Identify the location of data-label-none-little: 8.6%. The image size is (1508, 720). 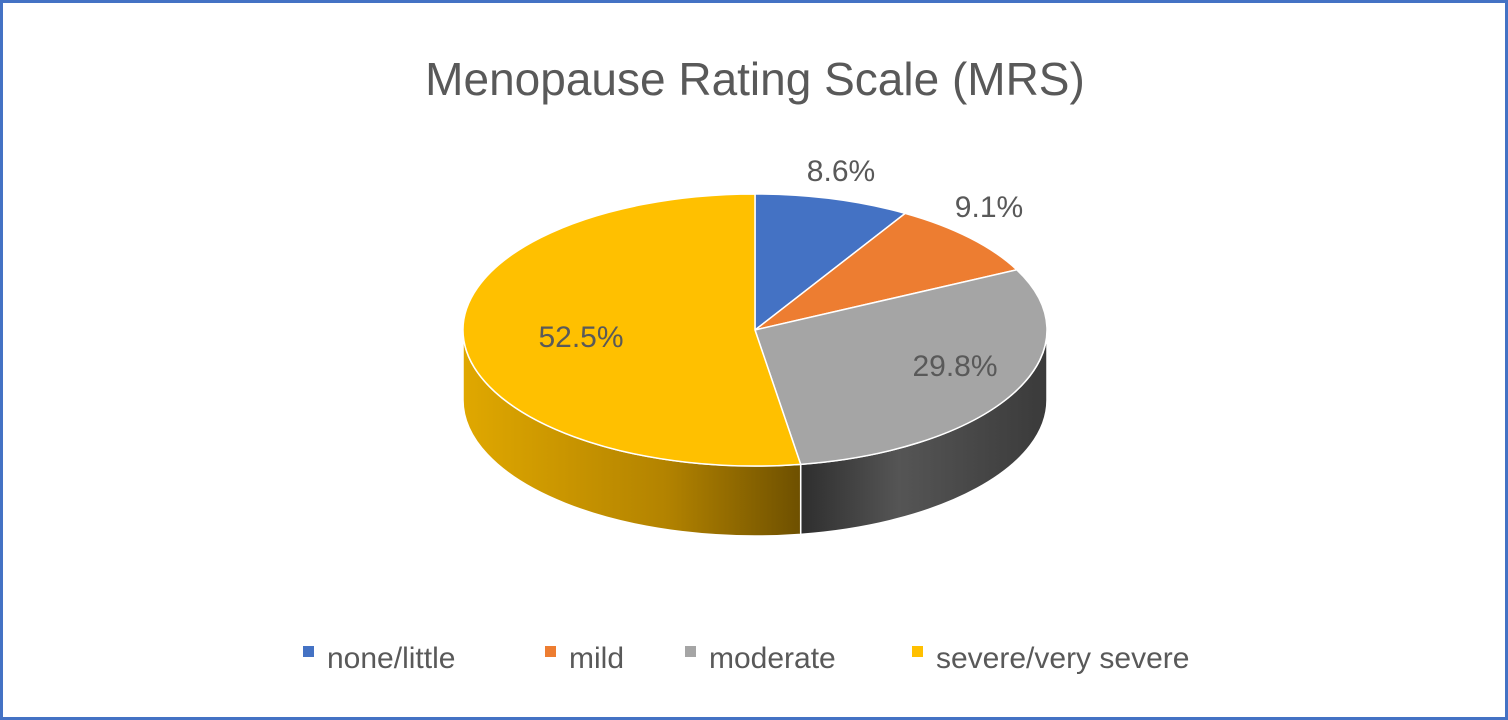
(841, 171).